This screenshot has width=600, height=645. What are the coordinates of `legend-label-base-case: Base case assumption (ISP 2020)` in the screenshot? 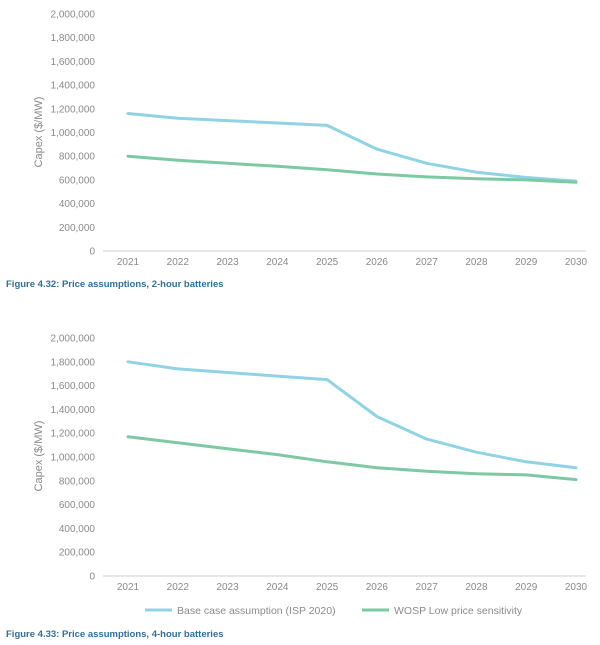 It's located at (256, 611).